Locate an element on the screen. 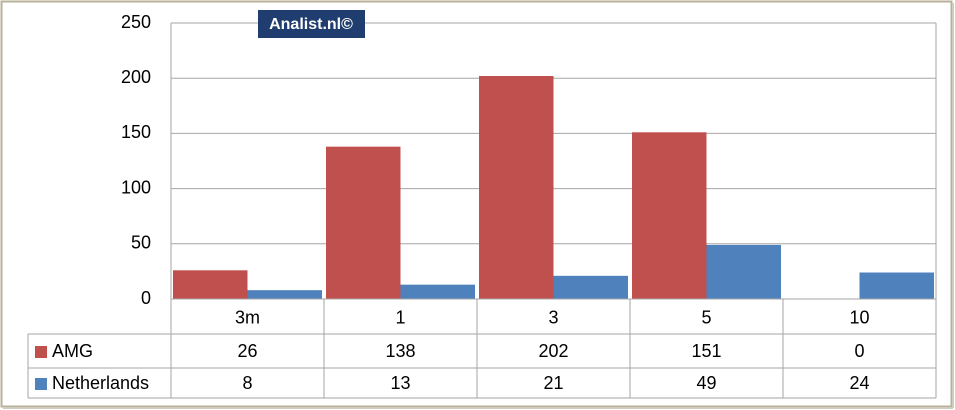 The image size is (955, 410). y-tick-label: 0 is located at coordinates (146, 298).